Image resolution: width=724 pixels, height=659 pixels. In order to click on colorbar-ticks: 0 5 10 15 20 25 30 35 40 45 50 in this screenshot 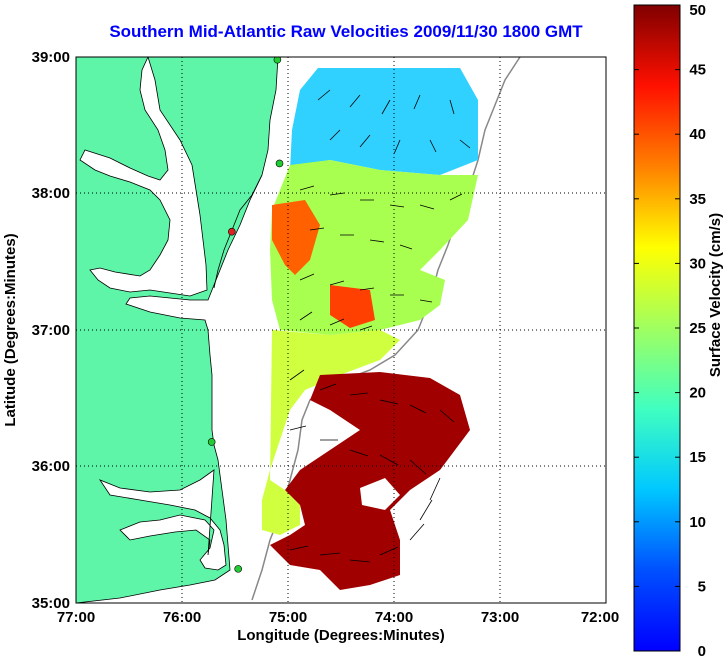, I will do `click(670, 330)`.